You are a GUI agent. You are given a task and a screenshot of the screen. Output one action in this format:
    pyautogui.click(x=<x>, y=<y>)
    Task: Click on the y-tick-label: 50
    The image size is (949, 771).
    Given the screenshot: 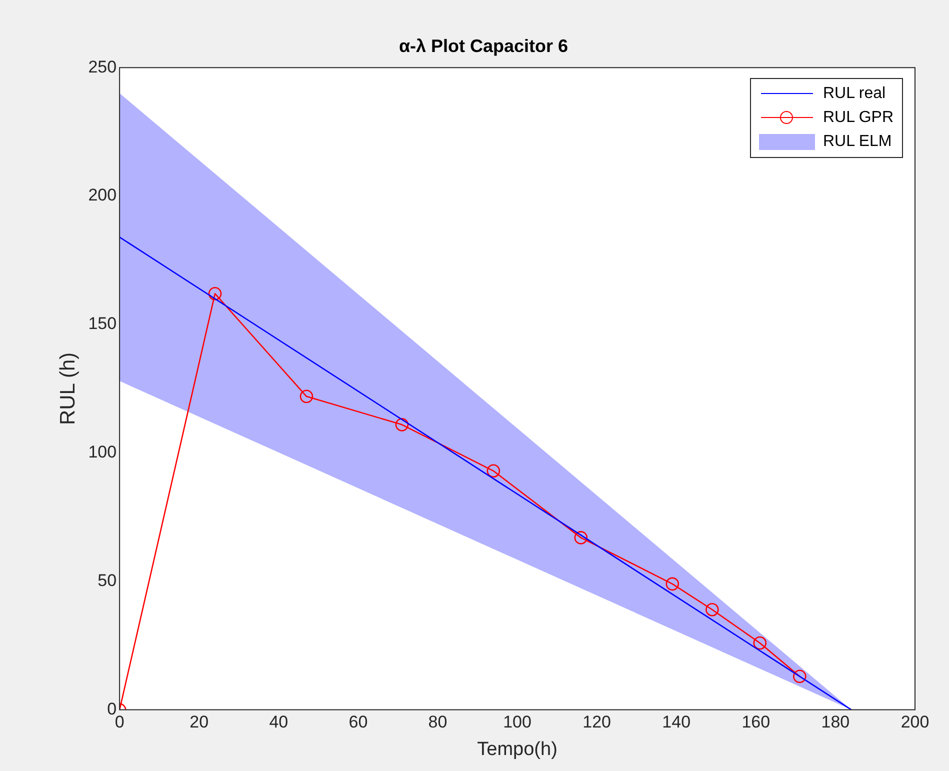 What is the action you would take?
    pyautogui.click(x=107, y=580)
    